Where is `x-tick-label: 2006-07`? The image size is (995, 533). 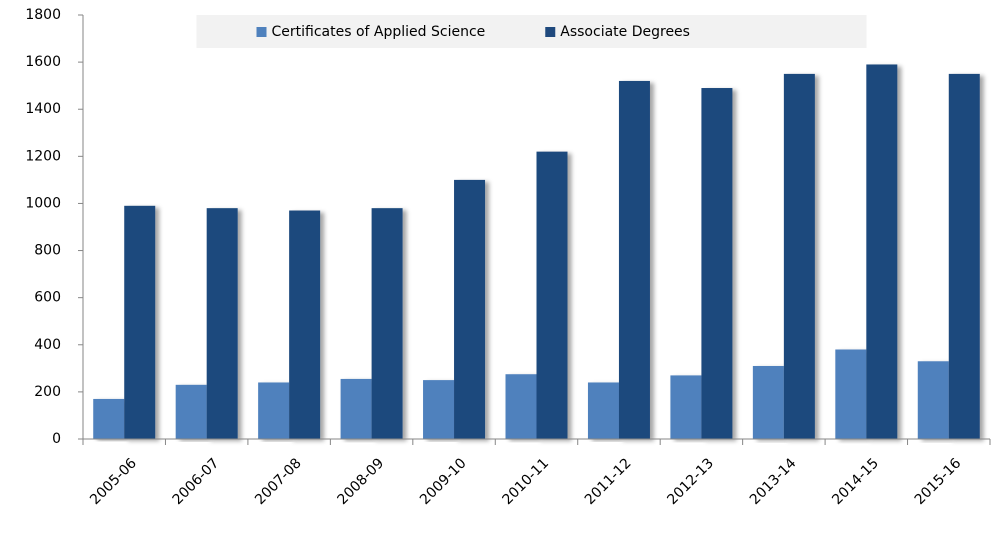 x-tick-label: 2006-07 is located at coordinates (196, 481).